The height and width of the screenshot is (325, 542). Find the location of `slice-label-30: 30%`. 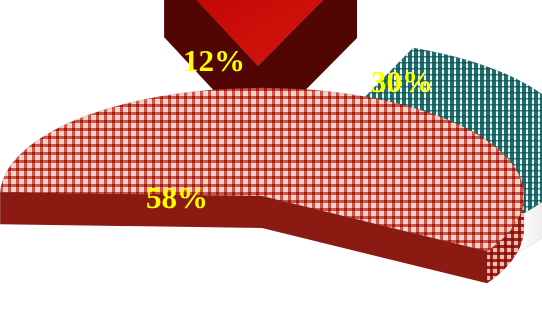

slice-label-30: 30% is located at coordinates (402, 81).